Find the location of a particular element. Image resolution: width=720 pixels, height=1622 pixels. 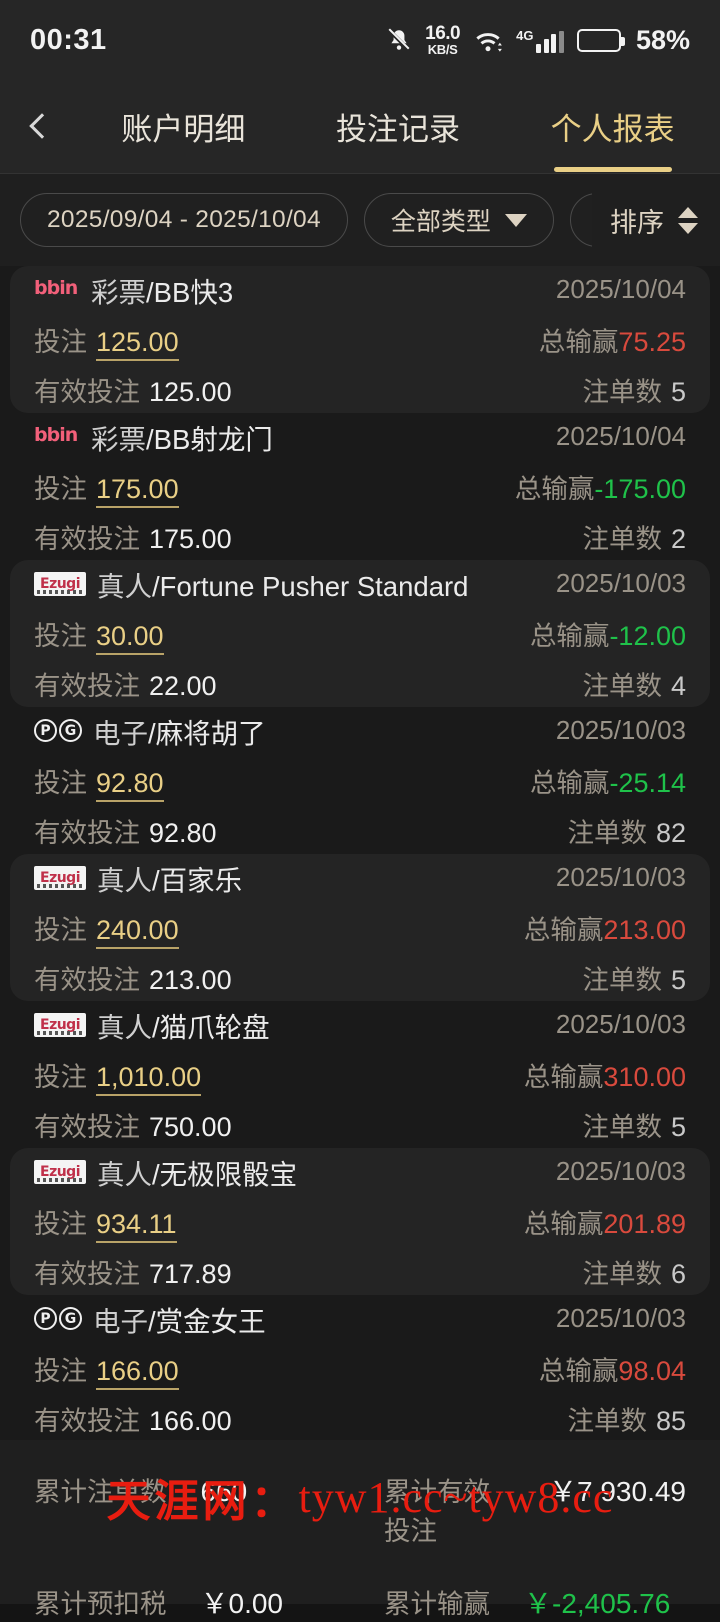

bet-cell: 投注 175.00 is located at coordinates (106, 487).